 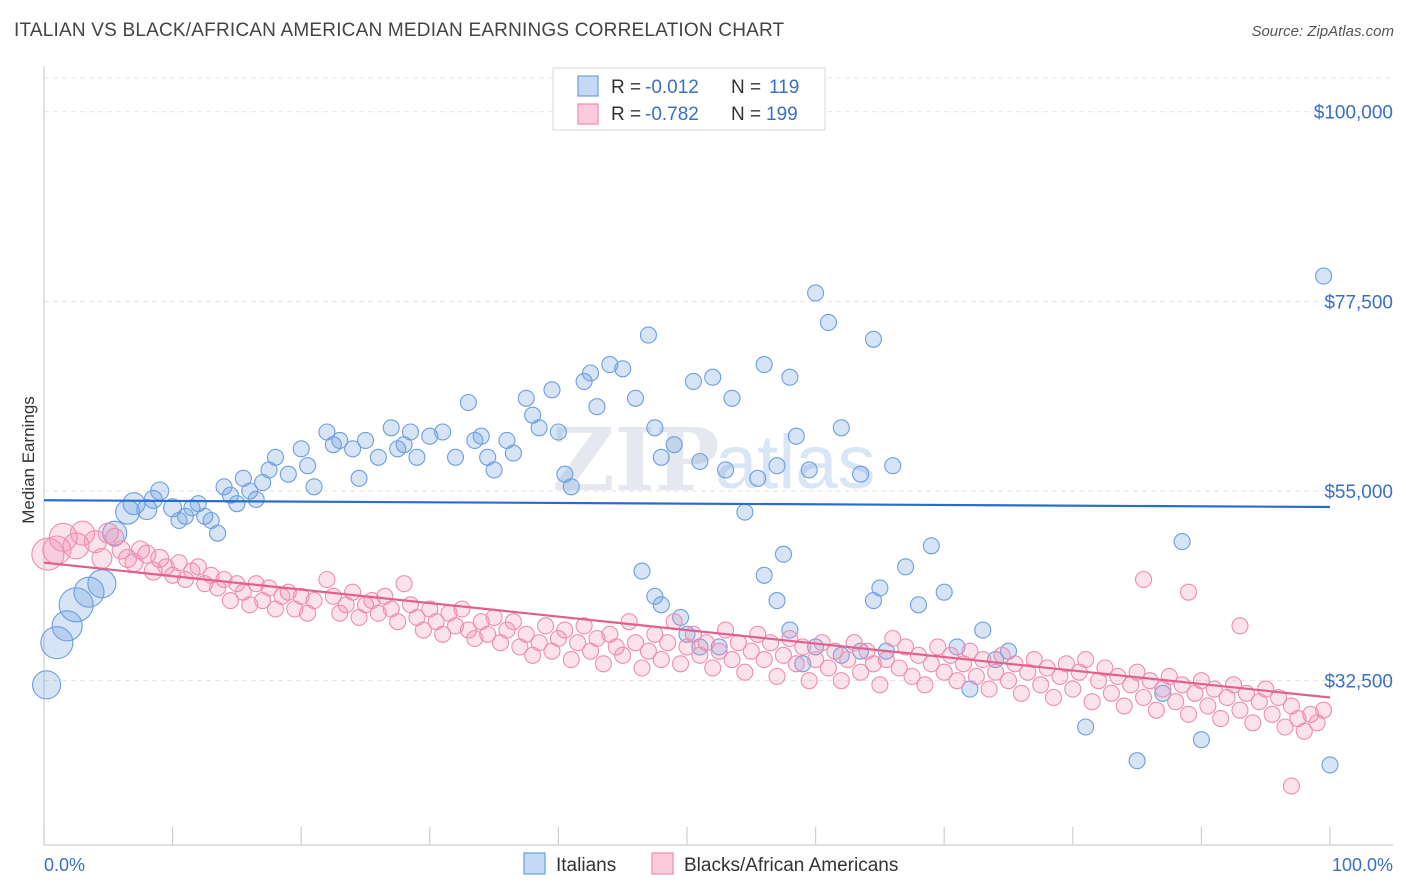 I want to click on series-legend-swatch-blacks, so click(x=662, y=863).